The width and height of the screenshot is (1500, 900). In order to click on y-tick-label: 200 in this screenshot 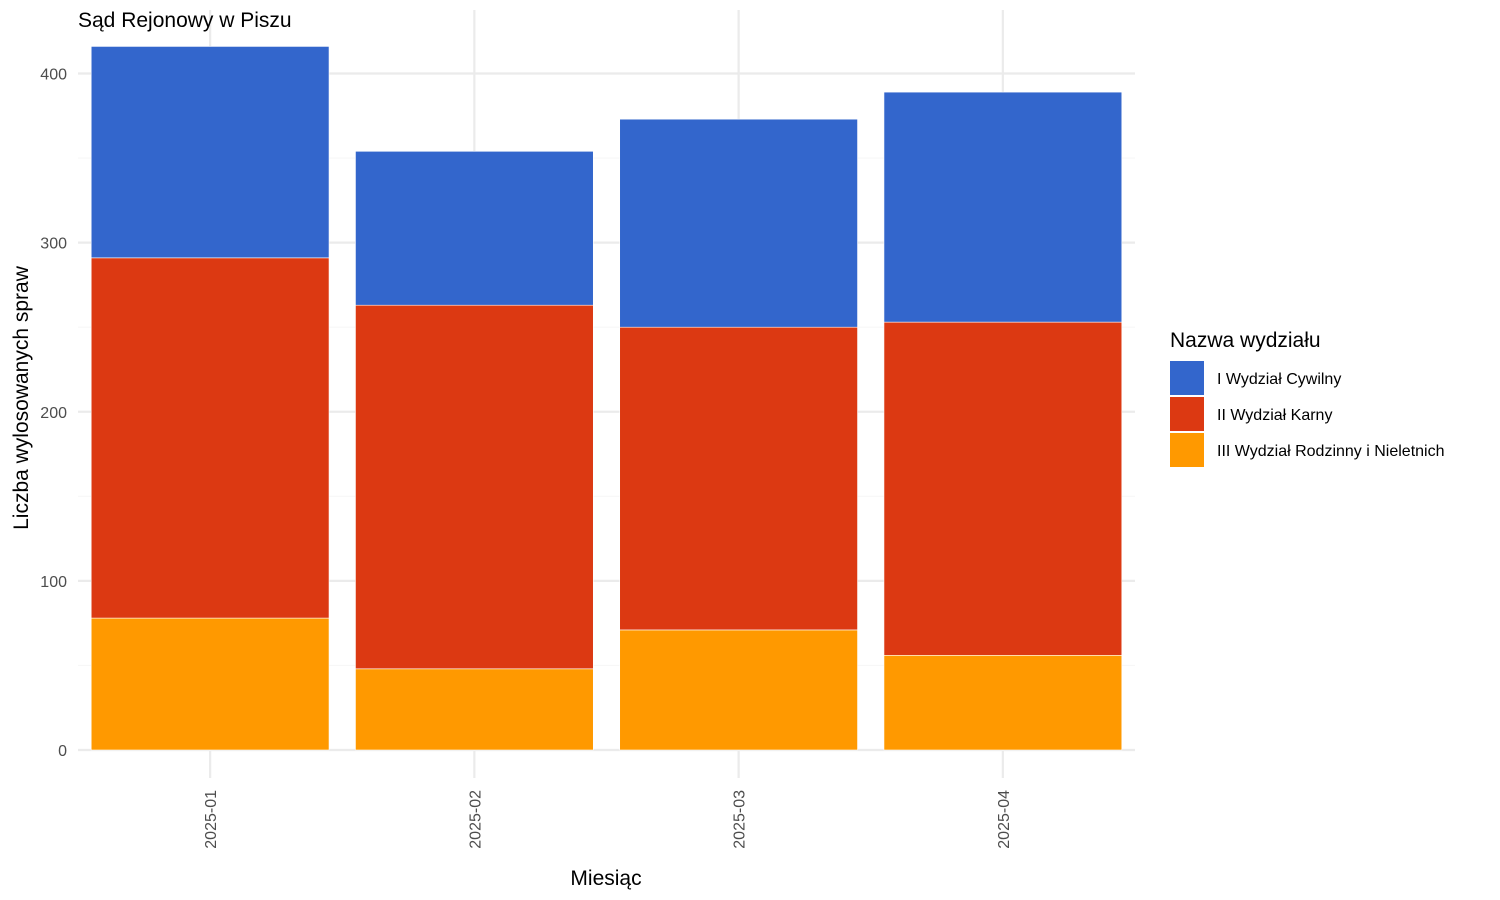, I will do `click(53, 413)`.